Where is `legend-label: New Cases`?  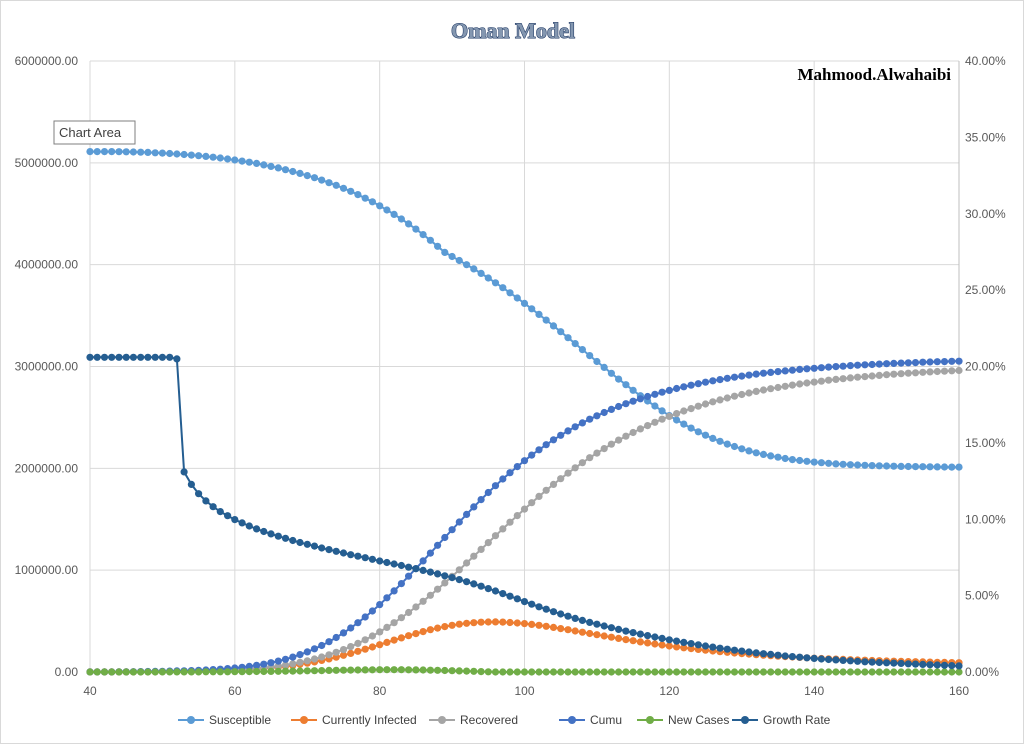
legend-label: New Cases is located at coordinates (698, 720).